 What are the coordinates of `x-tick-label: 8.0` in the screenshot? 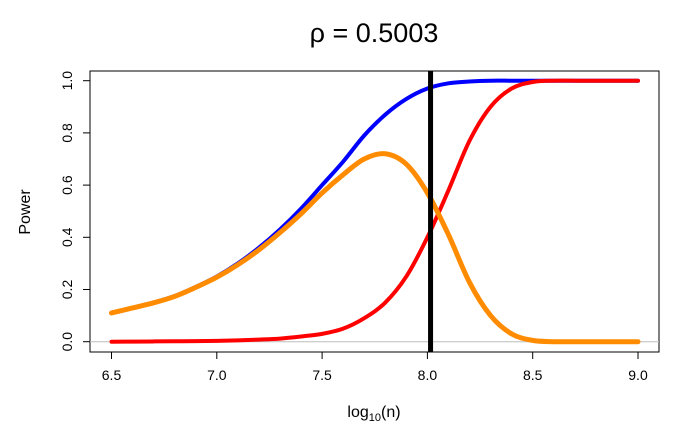 It's located at (428, 375).